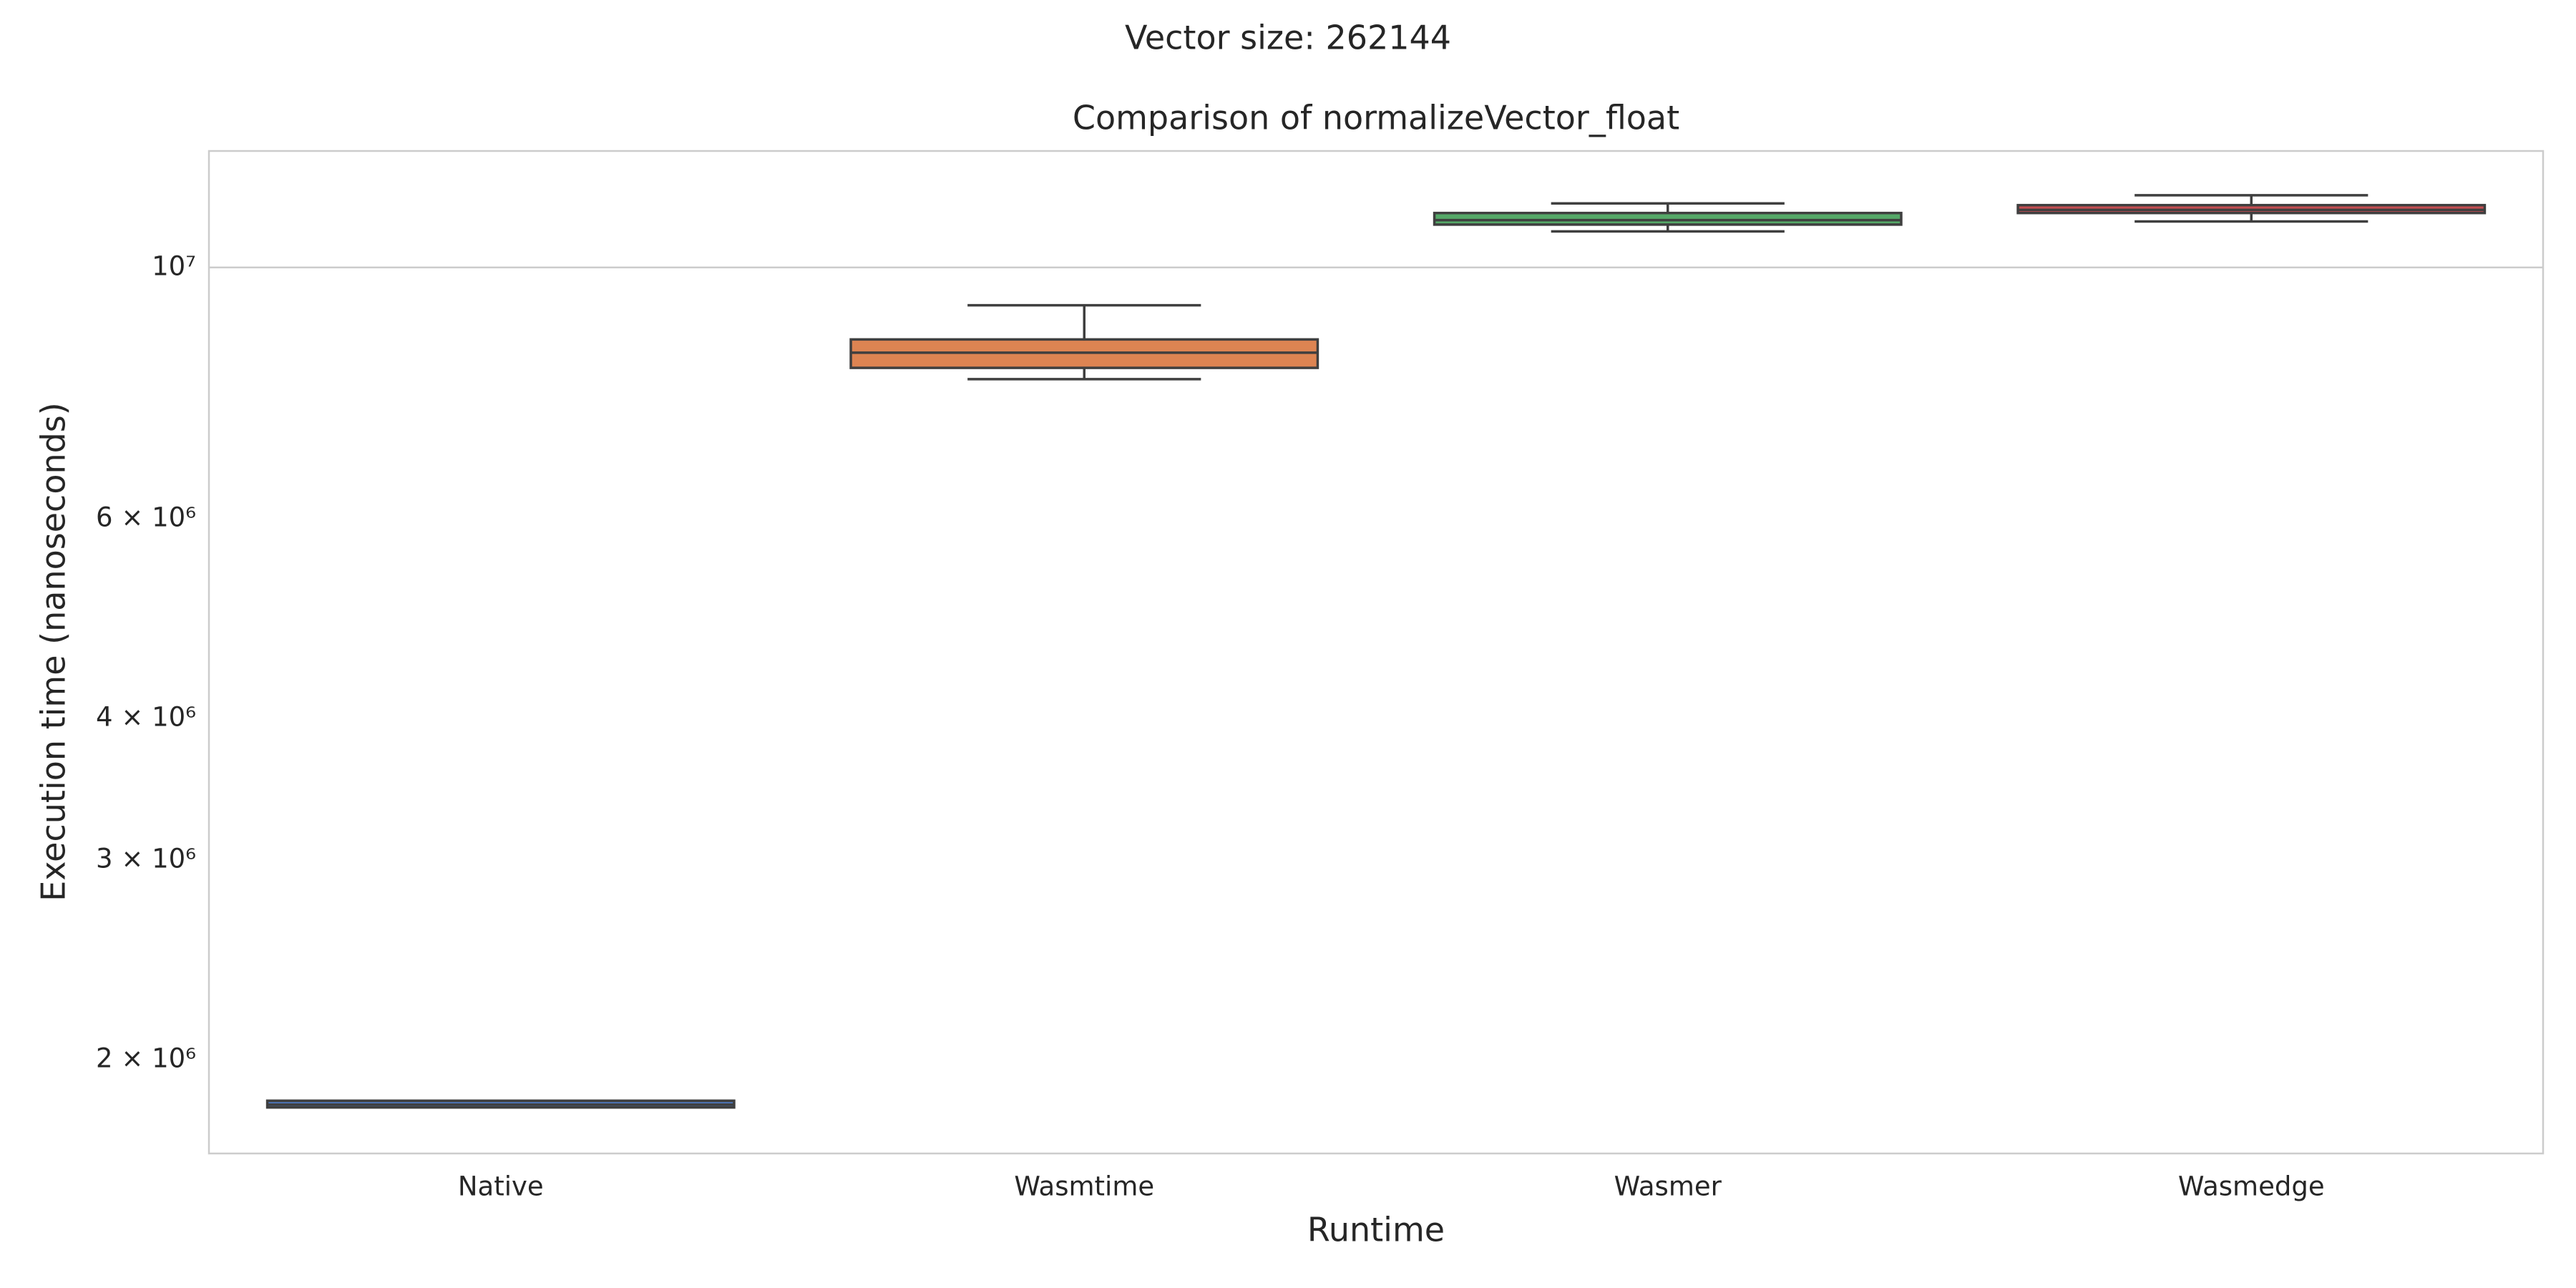 The height and width of the screenshot is (1288, 2576). Describe the element at coordinates (146, 517) in the screenshot. I see `y-tick-label: 6 × 10⁶` at that location.